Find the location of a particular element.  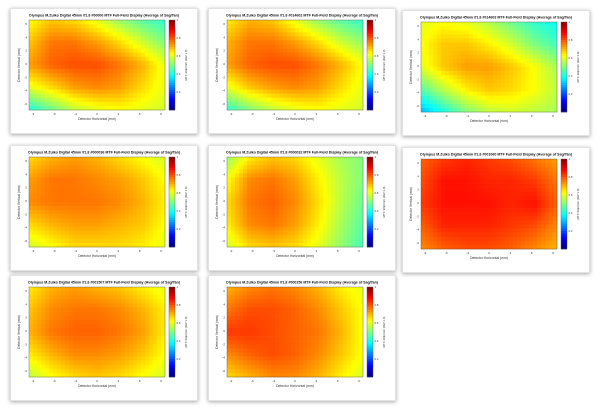

x-tick-label: -6 is located at coordinates (446, 116).